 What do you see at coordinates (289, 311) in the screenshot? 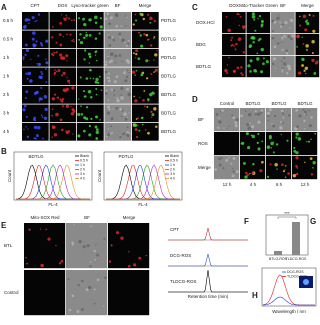
I see `x-axis-label: Wavelength / nm` at bounding box center [289, 311].